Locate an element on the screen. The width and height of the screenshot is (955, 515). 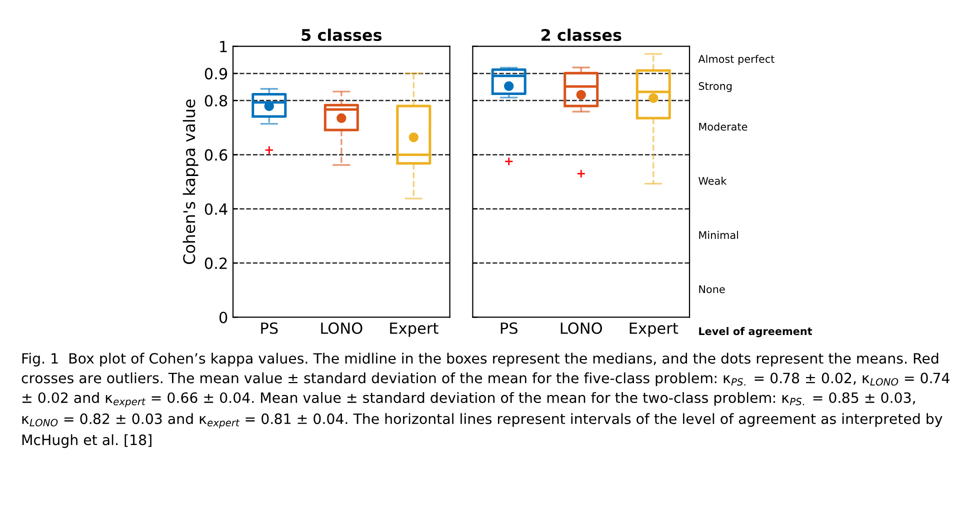
y-tick-label: 0.8 is located at coordinates (216, 100).